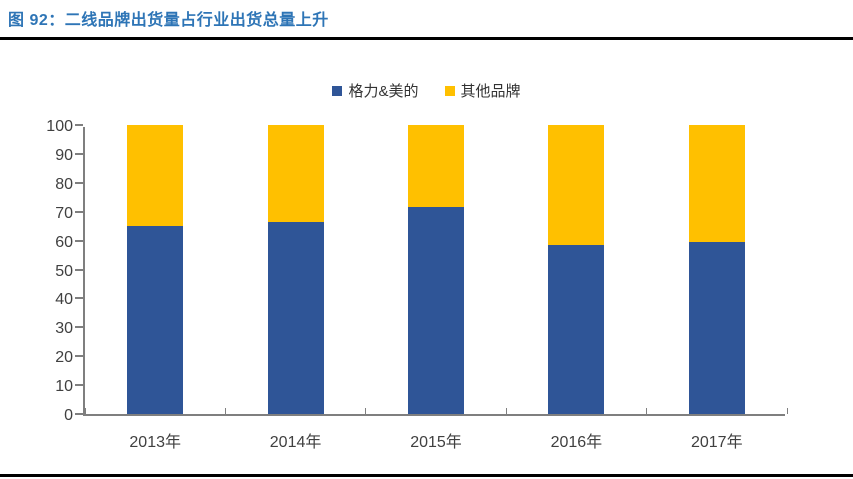  Describe the element at coordinates (68, 415) in the screenshot. I see `y-axis-tick-label: 0` at that location.